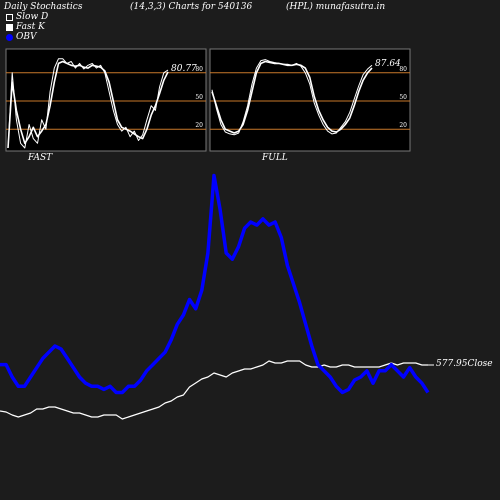  I want to click on full-panel-label: FULL, so click(275, 158).